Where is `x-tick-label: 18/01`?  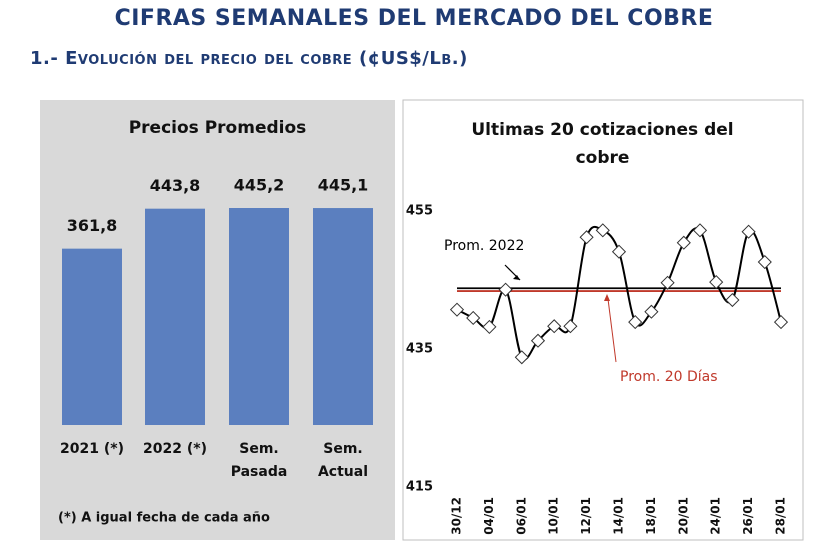
x-tick-label: 18/01 is located at coordinates (651, 516).